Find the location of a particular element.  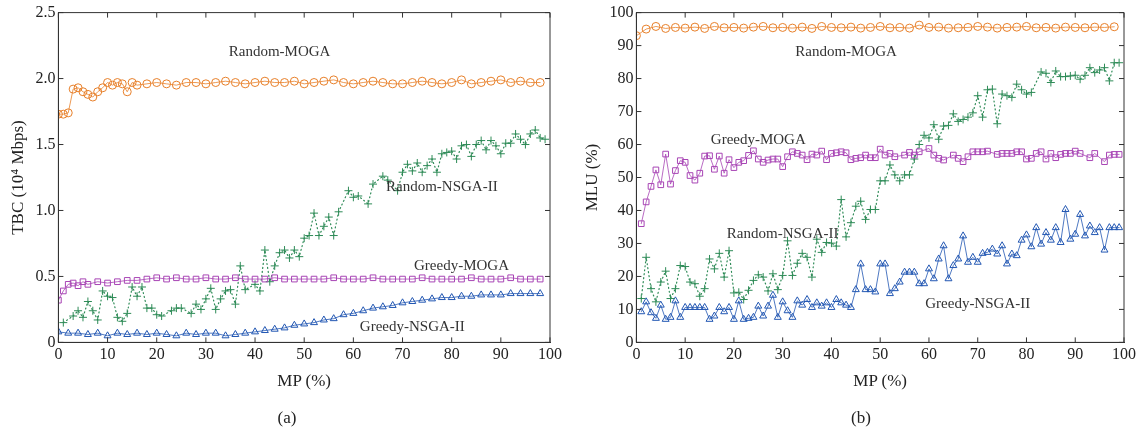

x-tick-label: 10 is located at coordinates (107, 354).